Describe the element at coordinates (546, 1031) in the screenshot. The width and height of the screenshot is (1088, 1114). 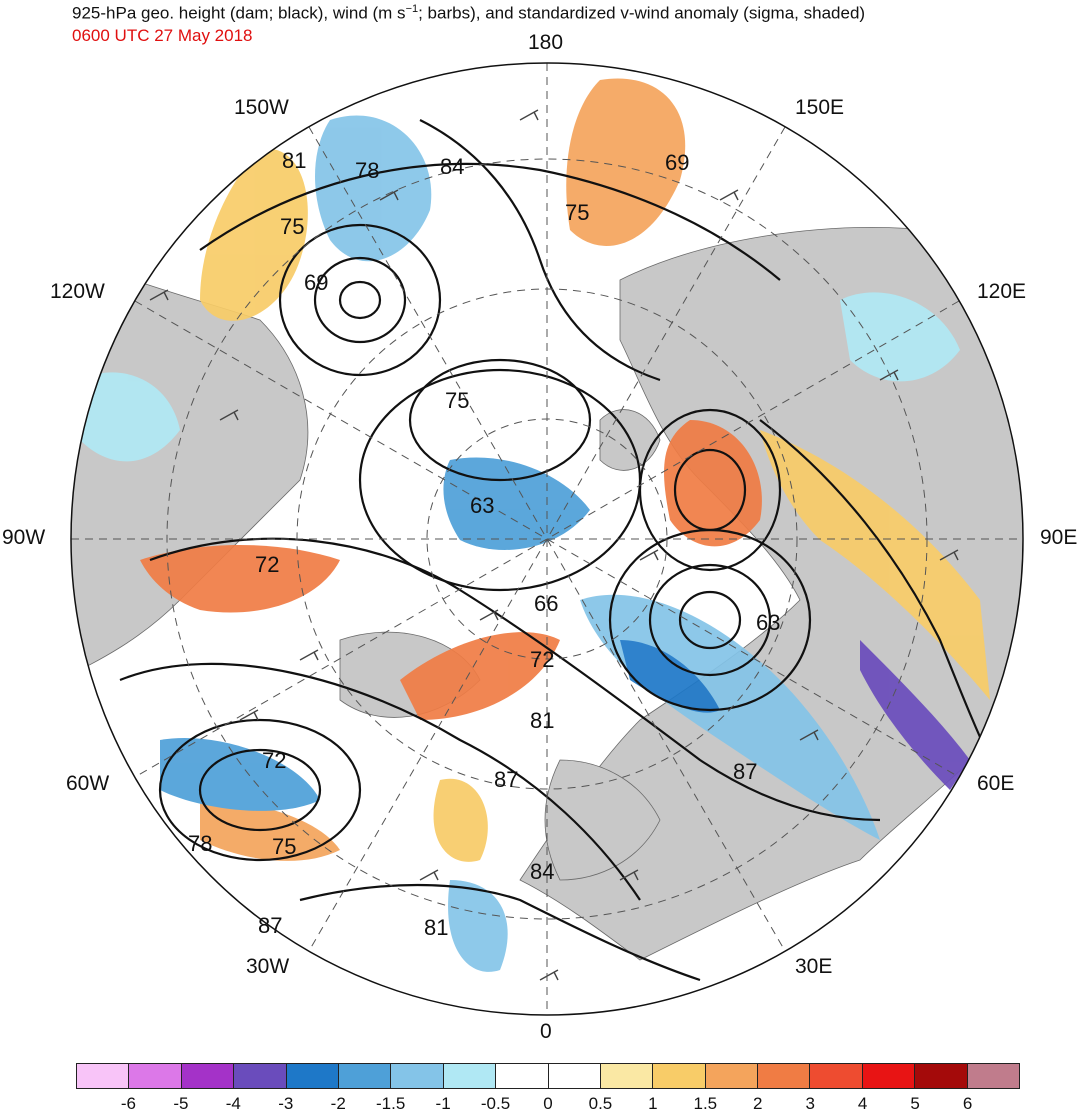
I see `lon-label-0: 0` at that location.